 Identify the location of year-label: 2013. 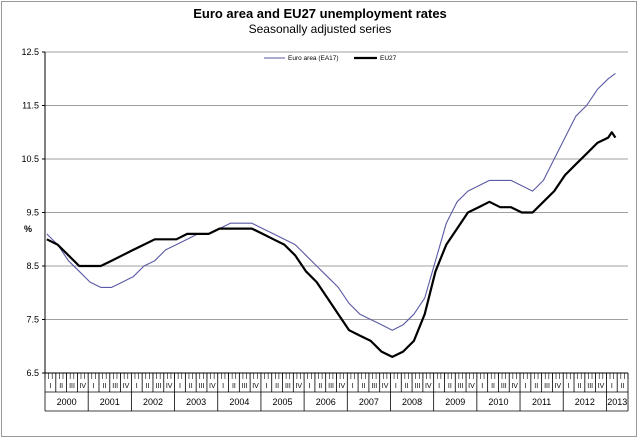
(617, 402).